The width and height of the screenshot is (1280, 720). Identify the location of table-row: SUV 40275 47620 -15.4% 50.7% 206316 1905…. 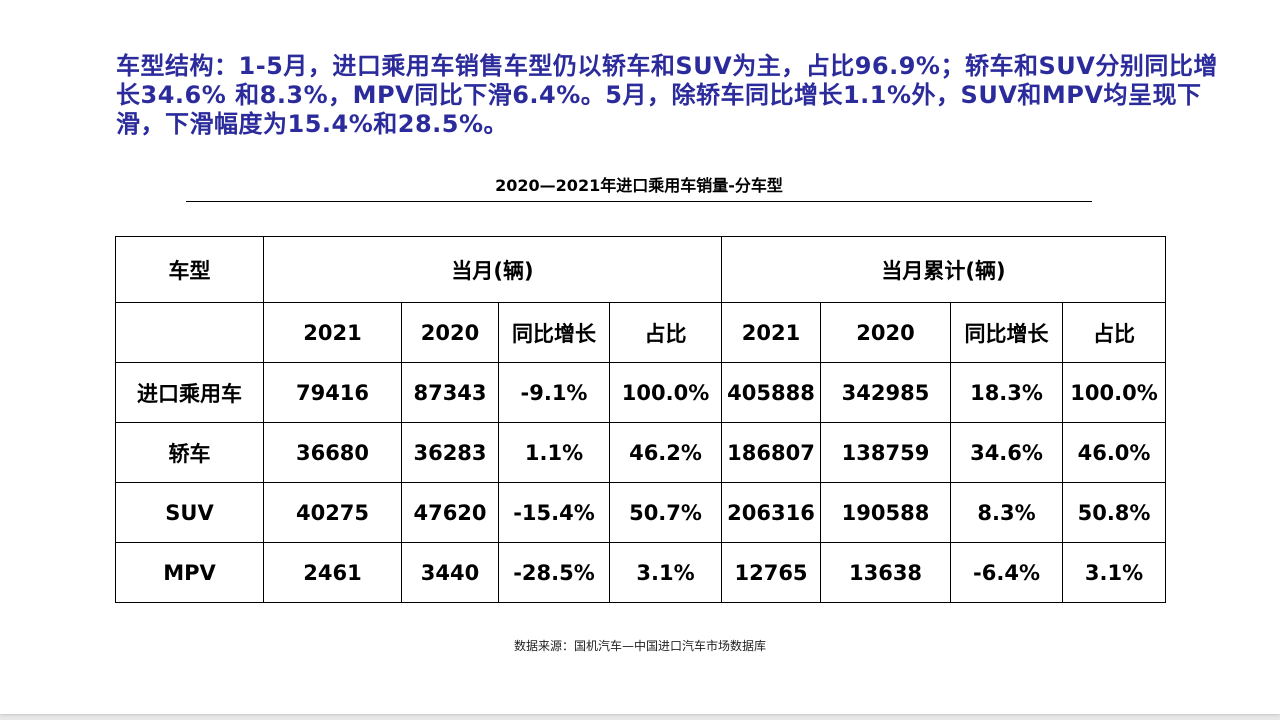
(641, 512).